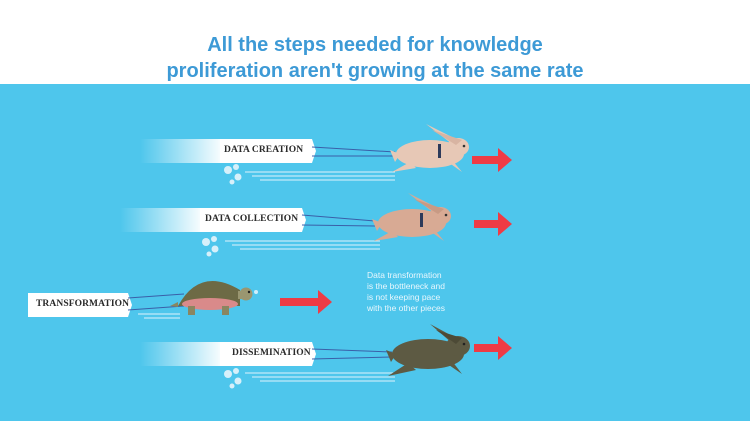 The image size is (750, 421). I want to click on note-line: with the other pieces, so click(406, 308).